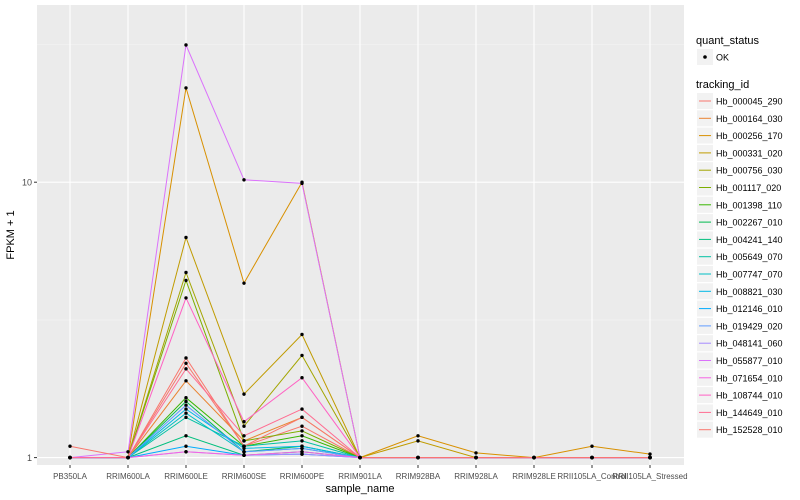 This screenshot has height=500, width=800. Describe the element at coordinates (186, 45) in the screenshot. I see `point-Hb_055877_010-RRIM600LE` at that location.